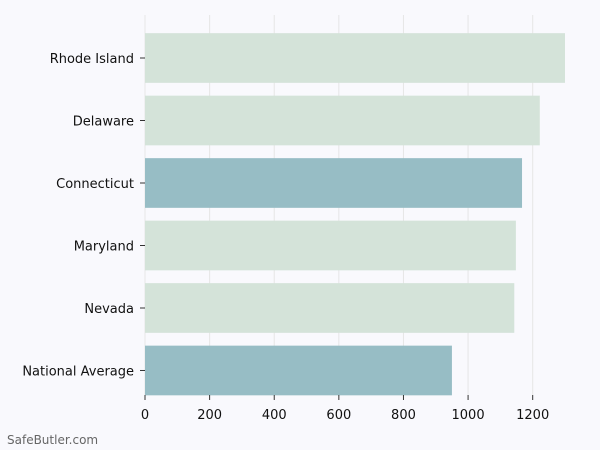 The height and width of the screenshot is (450, 600). What do you see at coordinates (145, 415) in the screenshot?
I see `x-tick-label: 0` at bounding box center [145, 415].